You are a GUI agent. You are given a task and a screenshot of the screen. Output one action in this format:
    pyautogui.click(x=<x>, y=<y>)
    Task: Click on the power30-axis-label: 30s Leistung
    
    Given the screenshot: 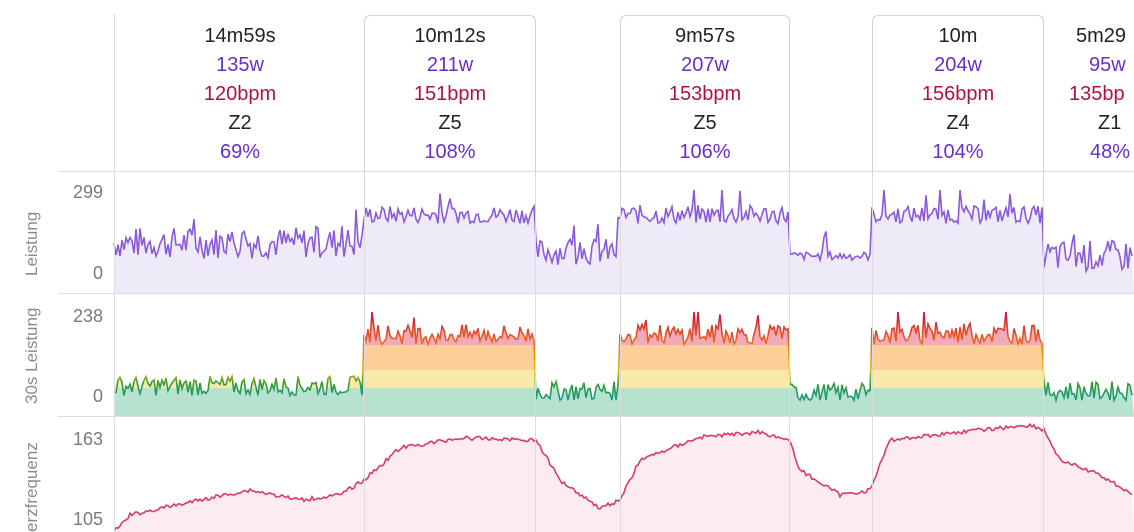 What is the action you would take?
    pyautogui.click(x=31, y=355)
    